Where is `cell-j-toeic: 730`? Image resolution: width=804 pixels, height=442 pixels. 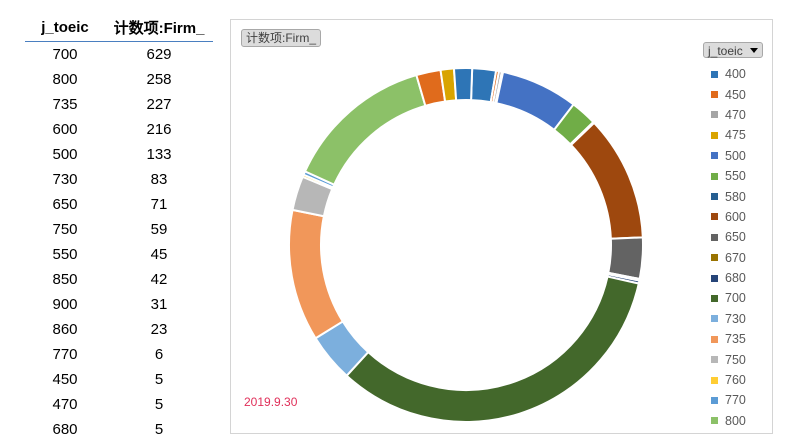
cell-j-toeic: 730 is located at coordinates (65, 179).